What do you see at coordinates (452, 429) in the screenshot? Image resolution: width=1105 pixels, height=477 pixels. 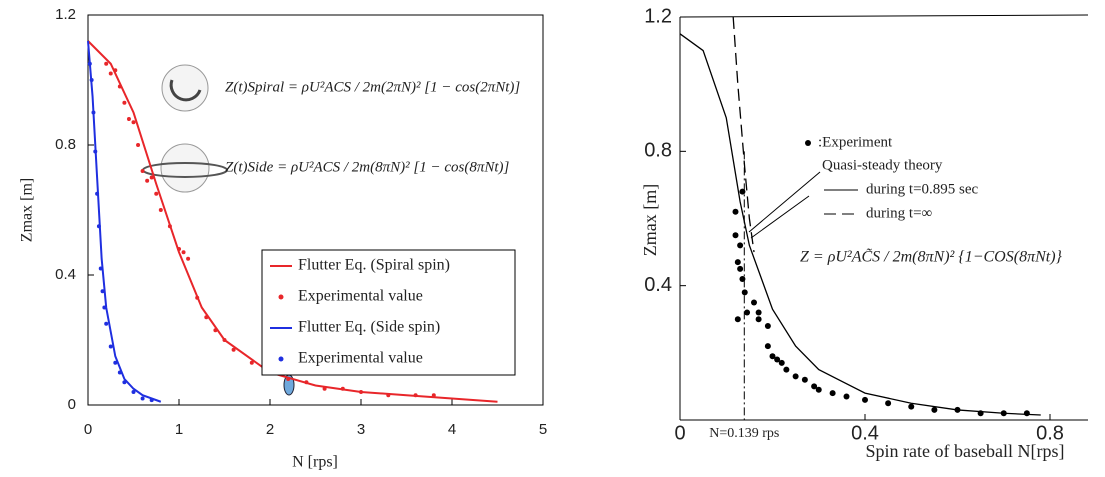 I see `x-tick-label: 4` at bounding box center [452, 429].